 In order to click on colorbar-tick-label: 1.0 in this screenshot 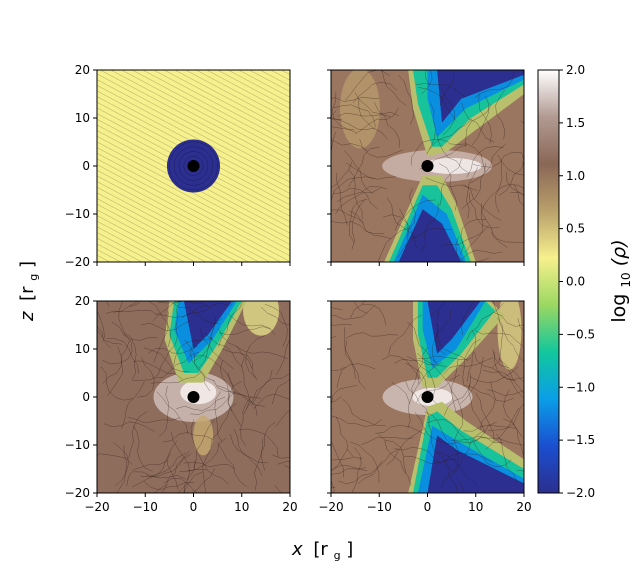, I will do `click(575, 176)`.